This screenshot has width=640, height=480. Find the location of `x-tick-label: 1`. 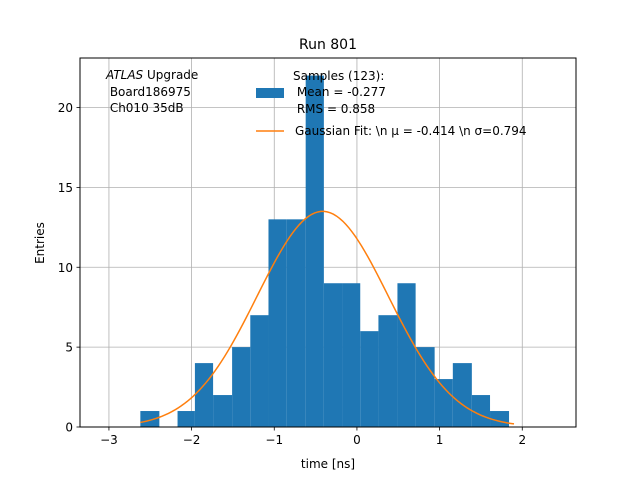

x-tick-label: 1 is located at coordinates (440, 440).